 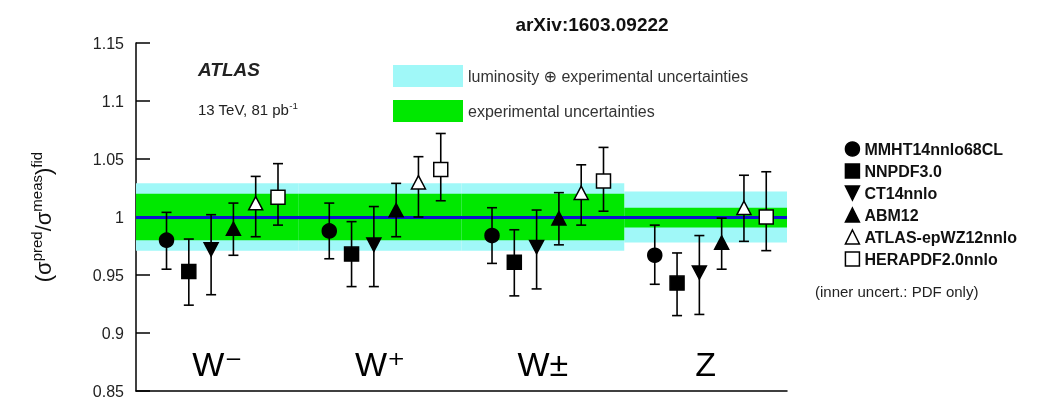 What do you see at coordinates (891, 215) in the screenshot?
I see `legend-label: ABM12` at bounding box center [891, 215].